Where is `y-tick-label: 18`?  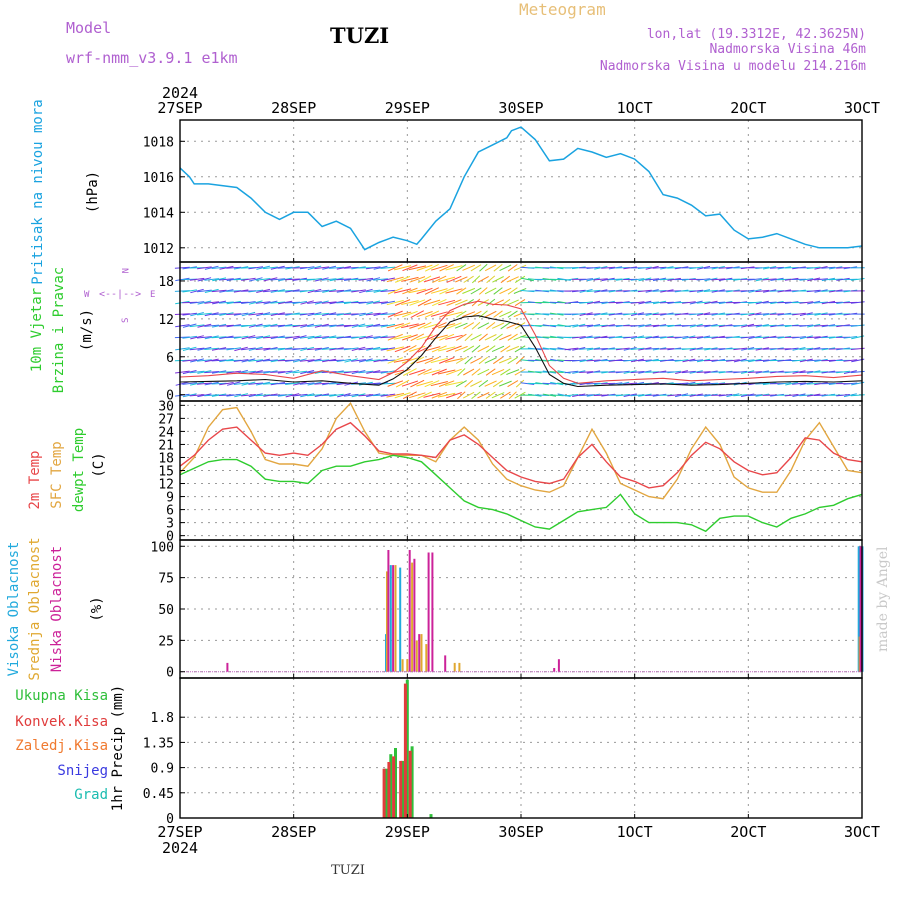
y-tick-label: 18 is located at coordinates (166, 282).